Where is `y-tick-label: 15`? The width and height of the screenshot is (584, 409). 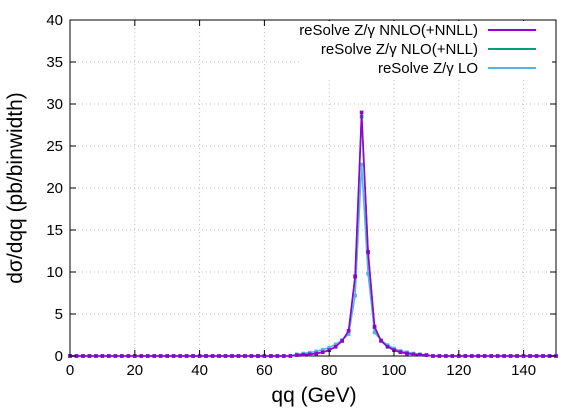
y-tick-label: 15 is located at coordinates (54, 230).